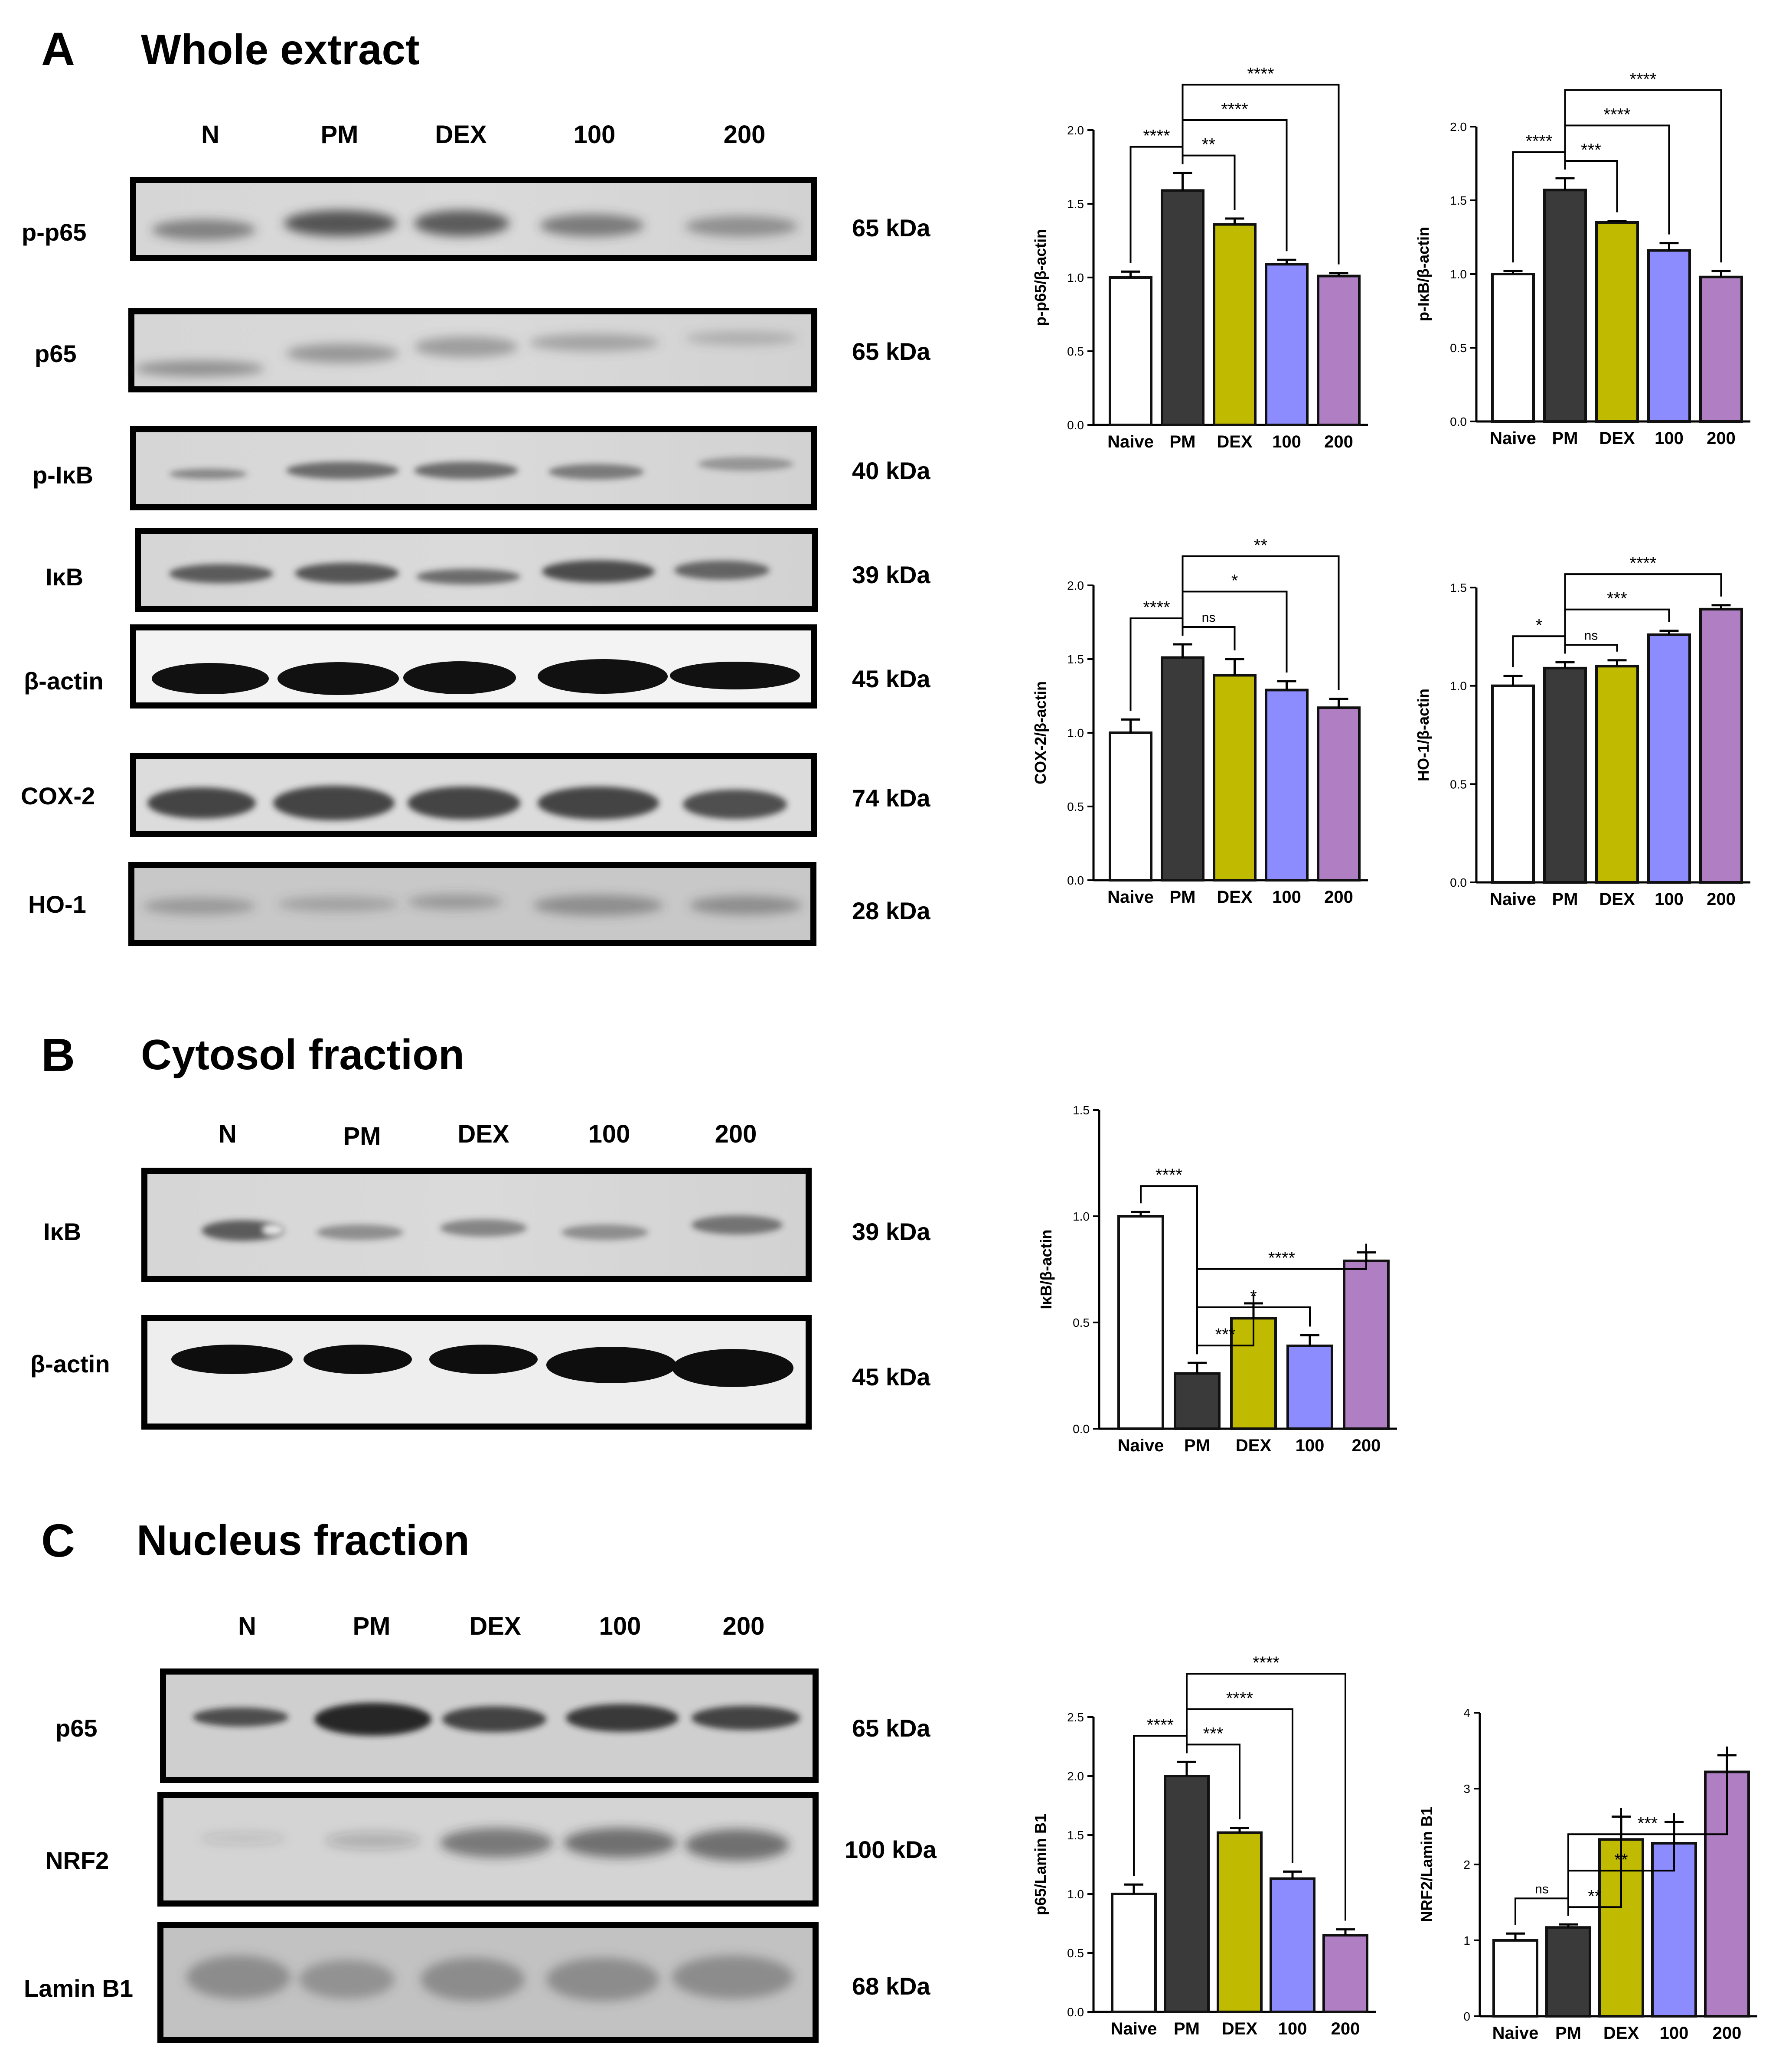 This screenshot has height=2057, width=1792. I want to click on panel-title-a: Whole extract, so click(280, 49).